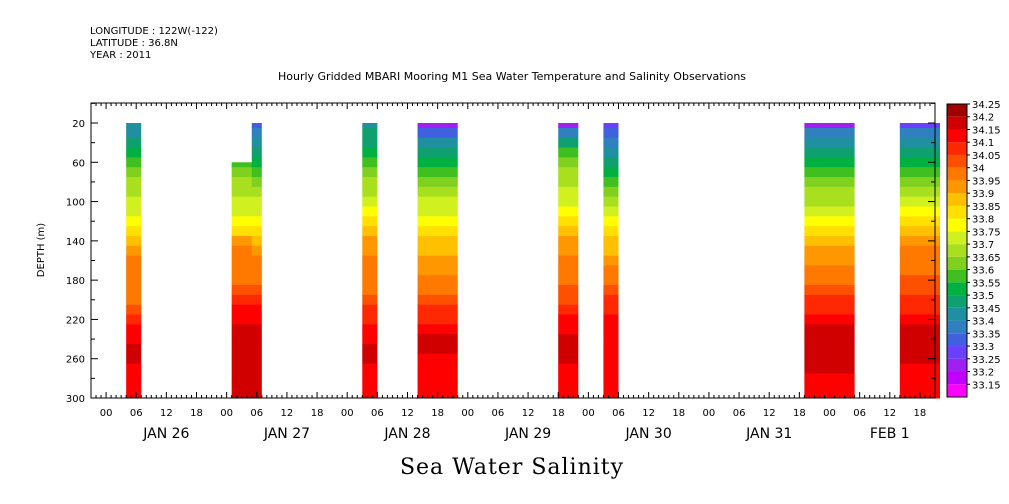 The width and height of the screenshot is (1009, 504). What do you see at coordinates (986, 283) in the screenshot?
I see `colorbar-label: 33.55` at bounding box center [986, 283].